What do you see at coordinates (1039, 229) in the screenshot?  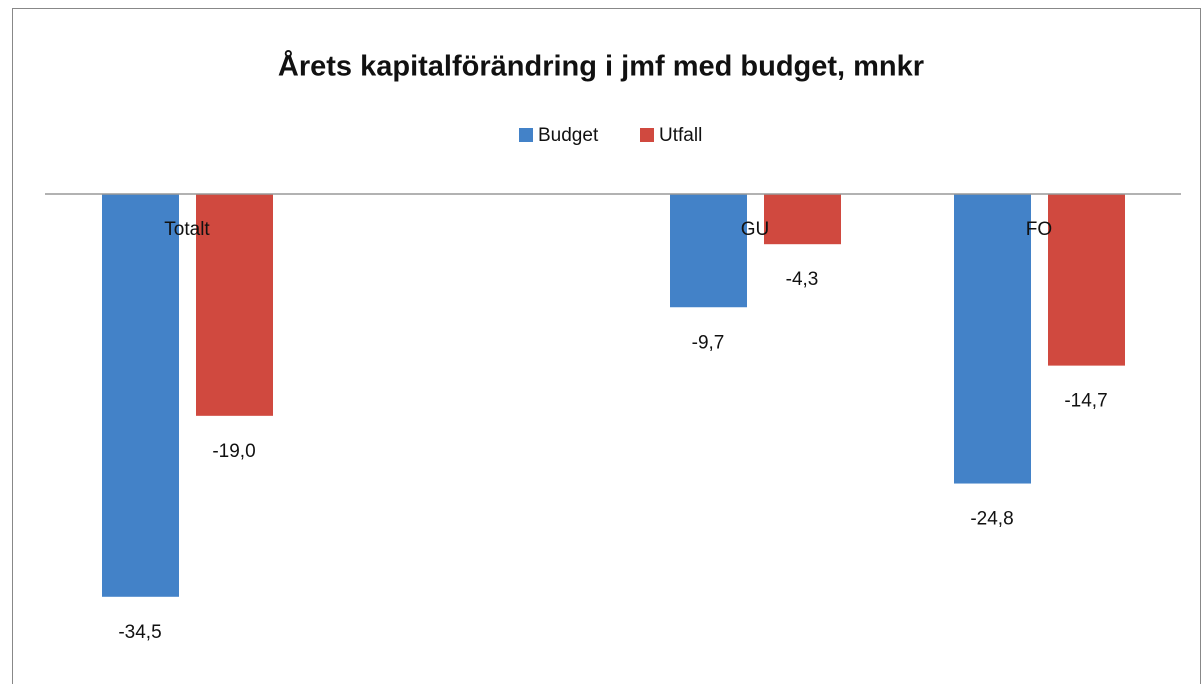 I see `category-label: FO` at bounding box center [1039, 229].